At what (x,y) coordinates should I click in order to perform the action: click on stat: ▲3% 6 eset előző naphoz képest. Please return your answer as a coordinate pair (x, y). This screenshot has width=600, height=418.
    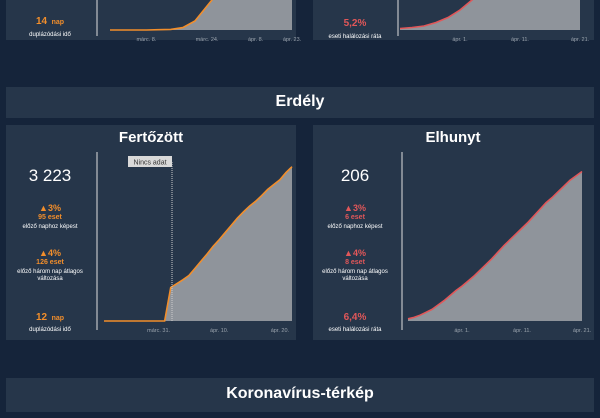
    Looking at the image, I should click on (355, 217).